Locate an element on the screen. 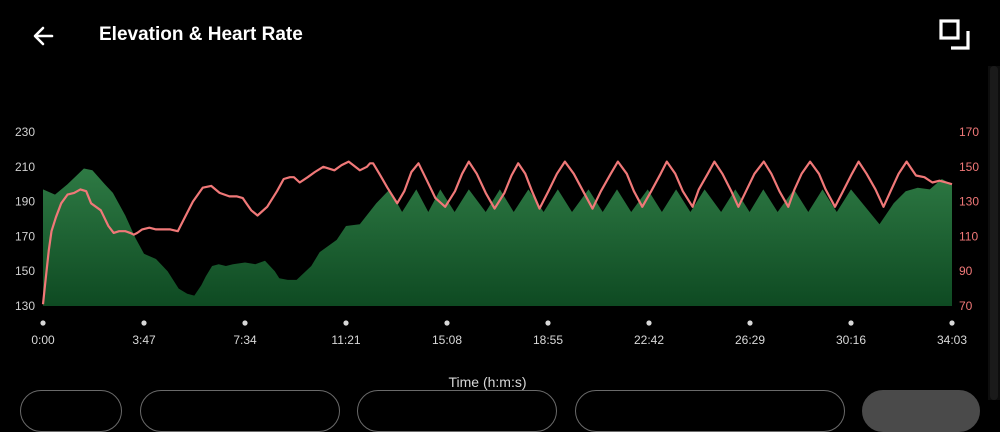 The width and height of the screenshot is (1000, 432). scrollbar-thumb is located at coordinates (994, 233).